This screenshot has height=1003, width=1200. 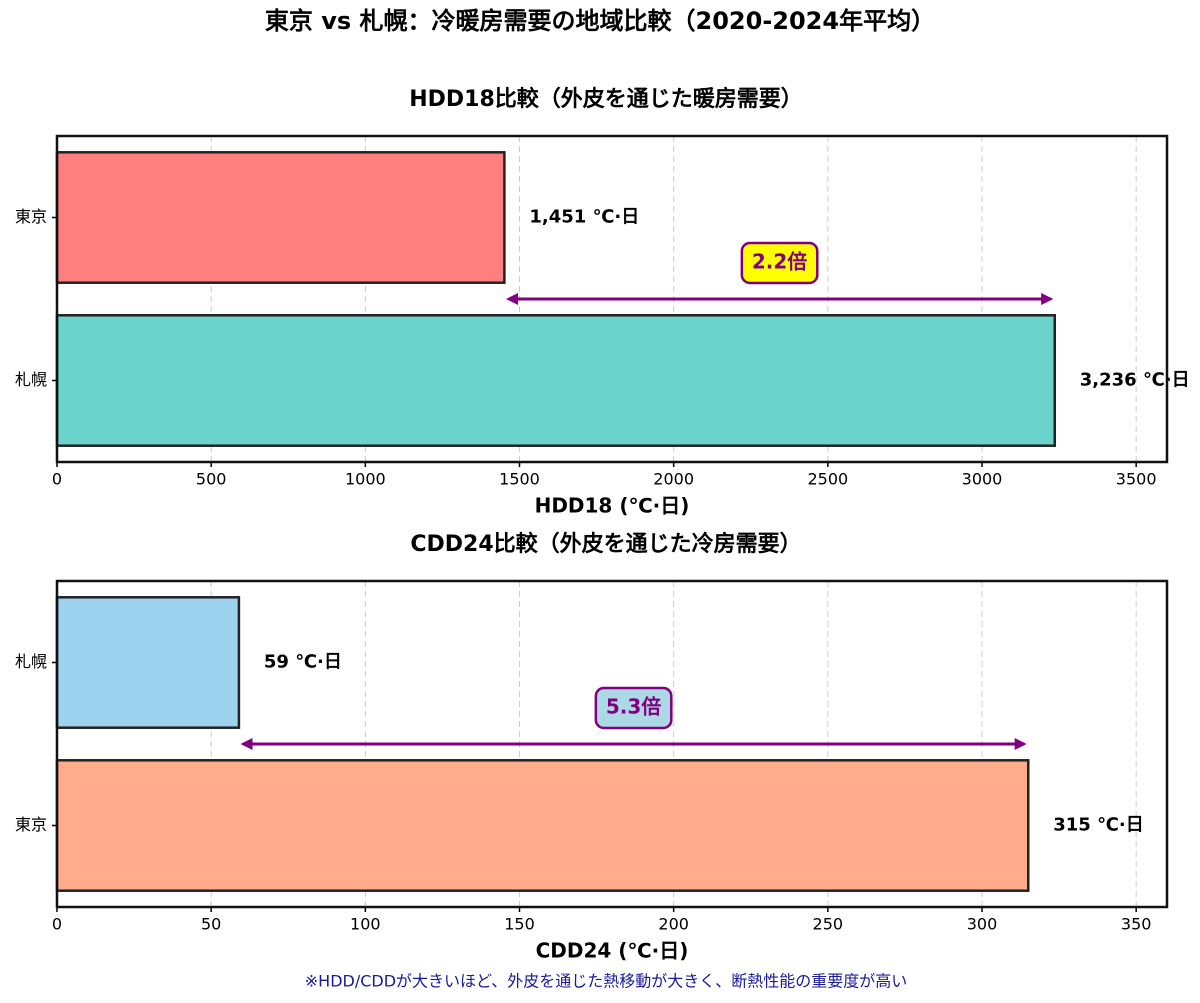 What do you see at coordinates (1136, 924) in the screenshot?
I see `x-tick-label: 350` at bounding box center [1136, 924].